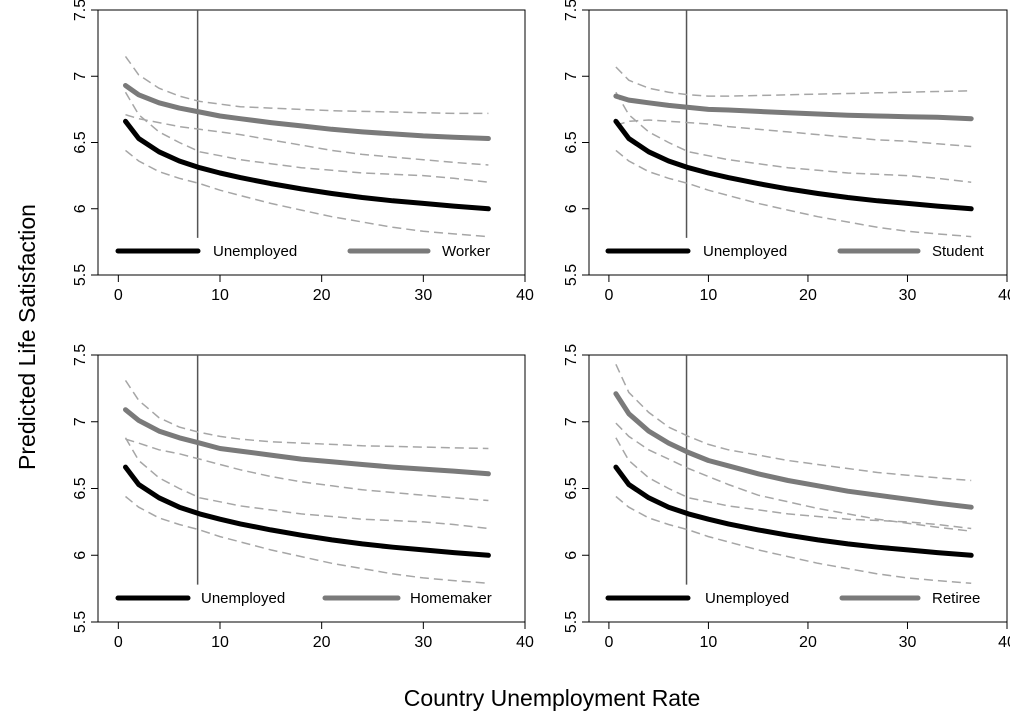 This screenshot has height=719, width=1010. Describe the element at coordinates (466, 251) in the screenshot. I see `legend-label-comparison: Worker` at that location.